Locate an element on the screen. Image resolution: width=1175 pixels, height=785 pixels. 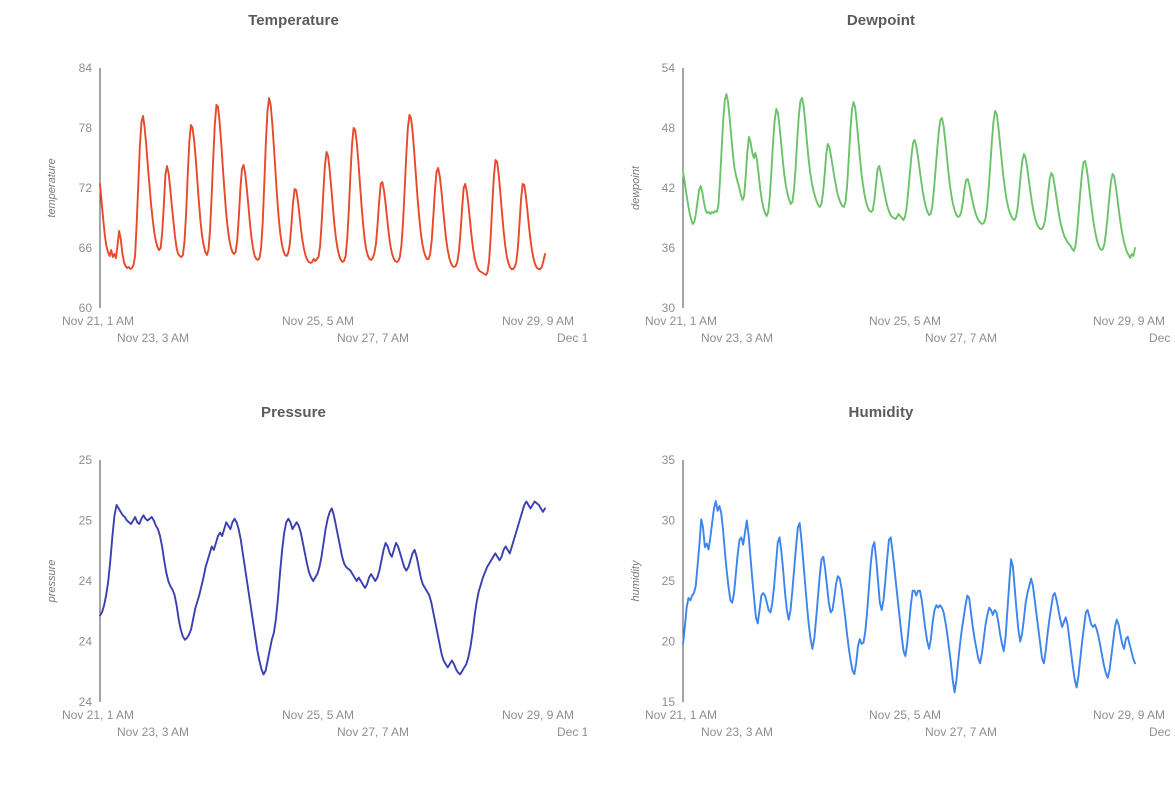
y-tick-label: 84 is located at coordinates (86, 68).